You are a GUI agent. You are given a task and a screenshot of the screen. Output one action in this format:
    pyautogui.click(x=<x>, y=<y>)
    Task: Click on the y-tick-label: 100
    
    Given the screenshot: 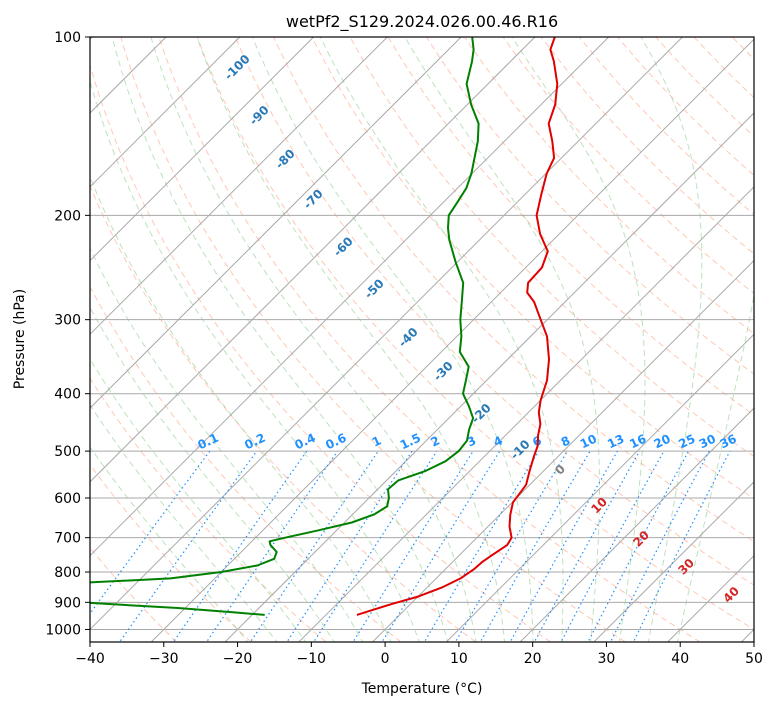 What is the action you would take?
    pyautogui.click(x=67, y=38)
    